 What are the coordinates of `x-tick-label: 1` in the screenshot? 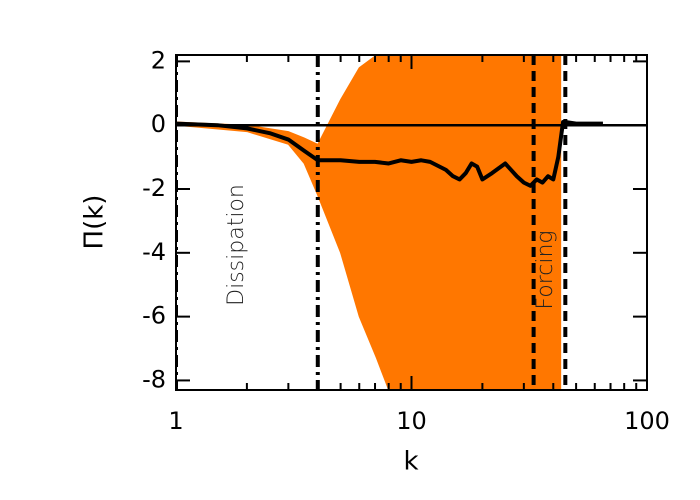 It's located at (175, 421).